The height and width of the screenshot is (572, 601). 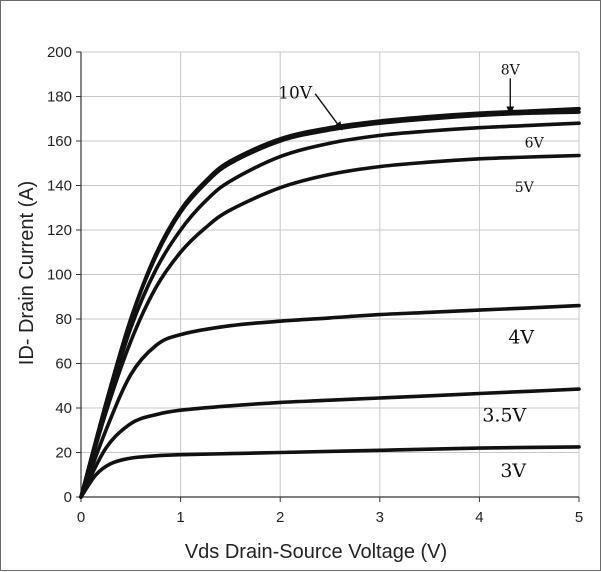 What do you see at coordinates (81, 517) in the screenshot?
I see `x-tick-label: 0` at bounding box center [81, 517].